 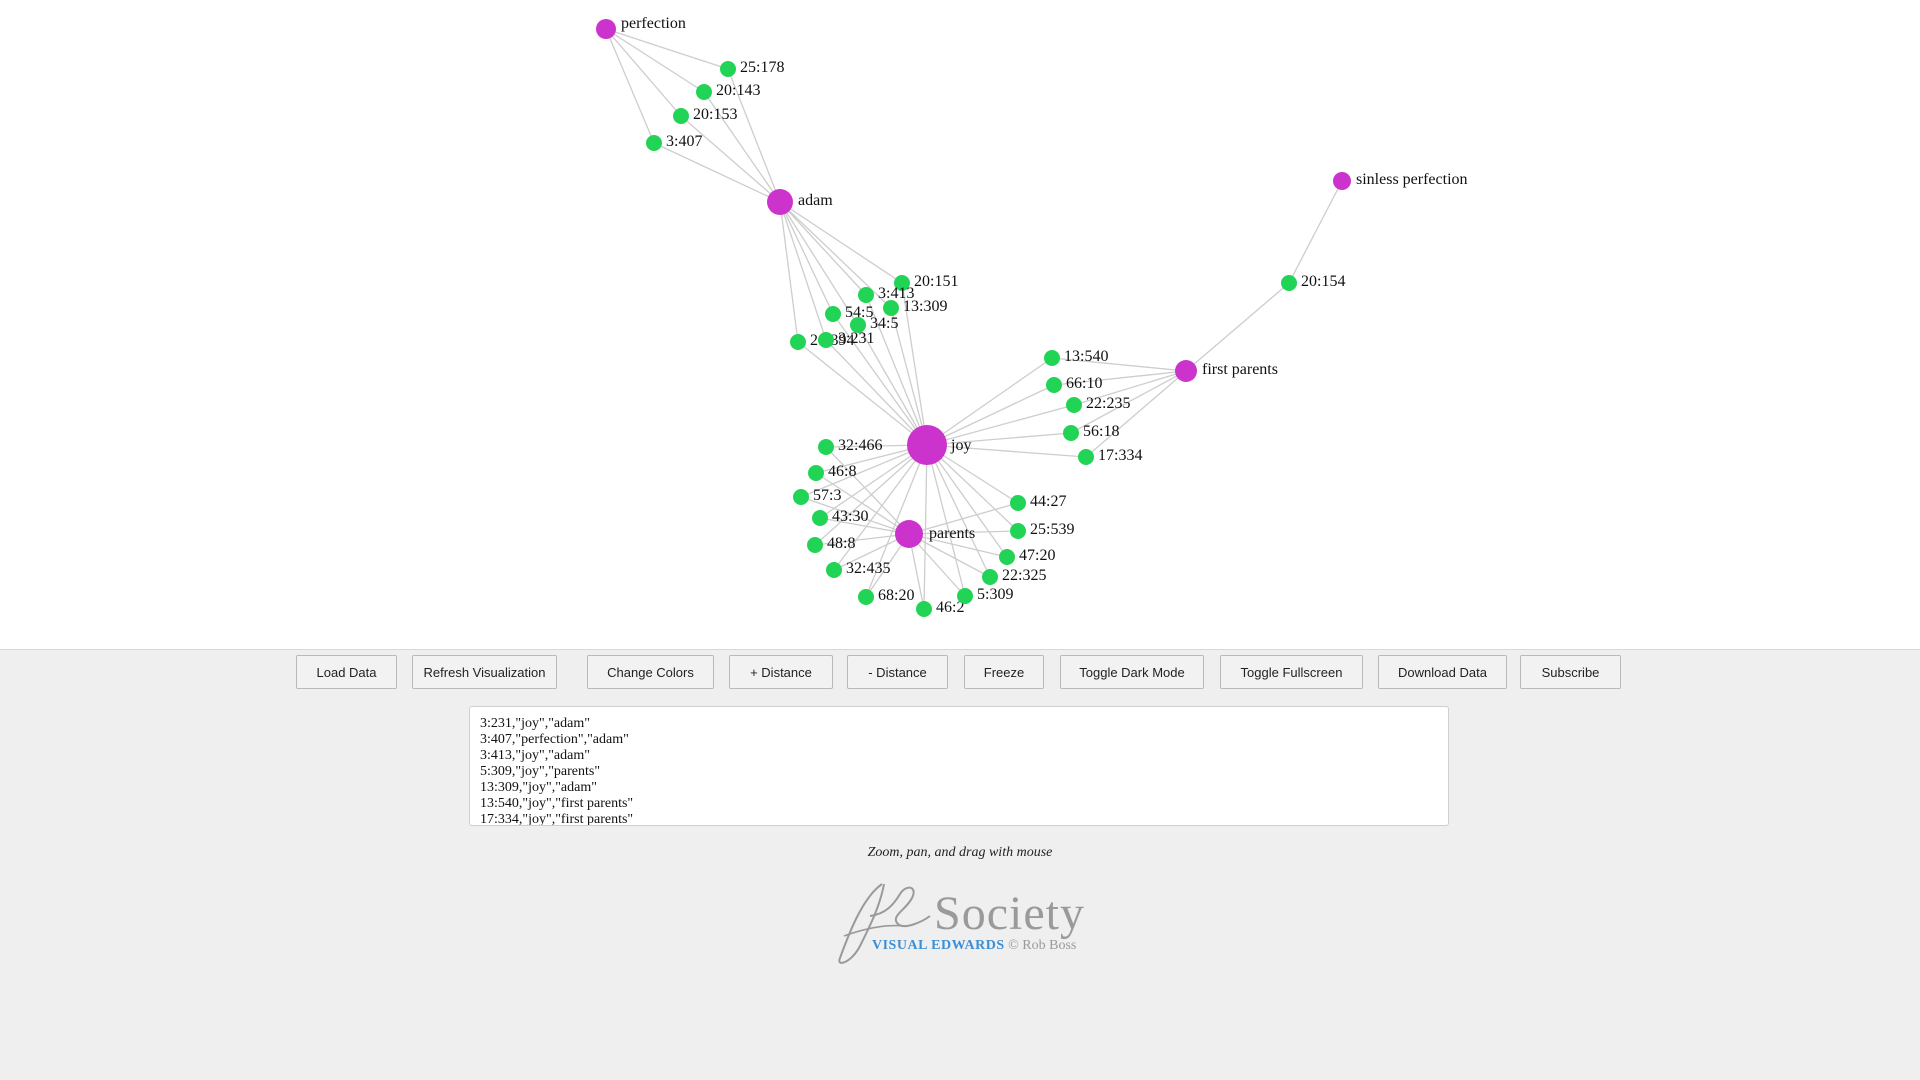 What do you see at coordinates (1074, 384) in the screenshot?
I see `graph-node-66-10: 66:10` at bounding box center [1074, 384].